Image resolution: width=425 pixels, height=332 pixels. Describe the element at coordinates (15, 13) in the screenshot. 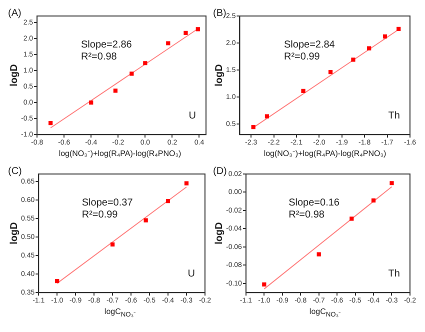

I see `chart-title: (A)` at that location.